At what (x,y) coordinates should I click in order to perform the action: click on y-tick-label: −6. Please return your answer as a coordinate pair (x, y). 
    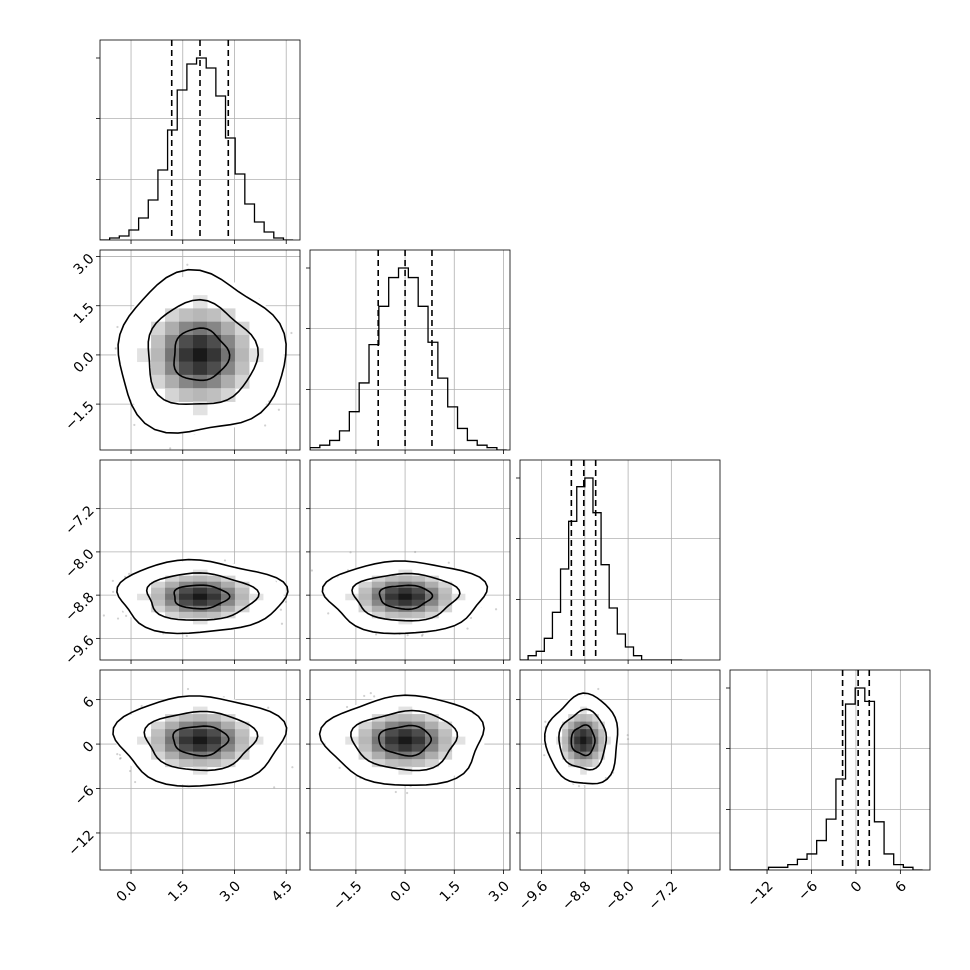
    Looking at the image, I should click on (85, 796).